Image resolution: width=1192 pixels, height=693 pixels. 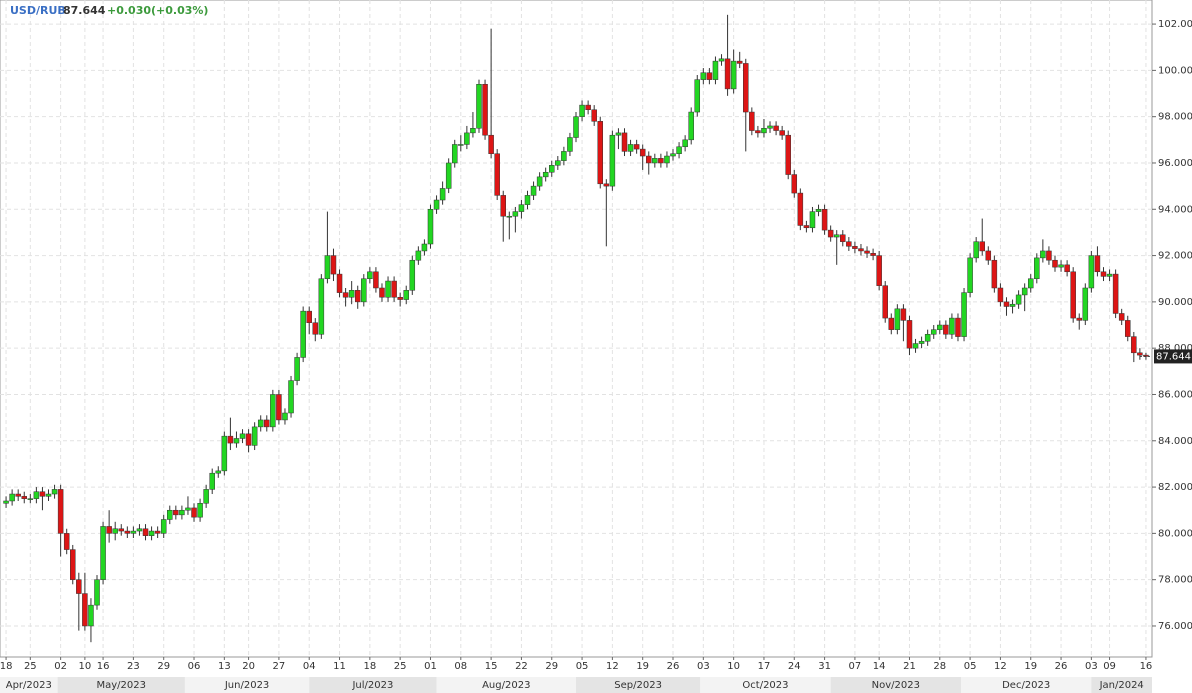 What do you see at coordinates (970, 666) in the screenshot?
I see `x-tick-label: 05` at bounding box center [970, 666].